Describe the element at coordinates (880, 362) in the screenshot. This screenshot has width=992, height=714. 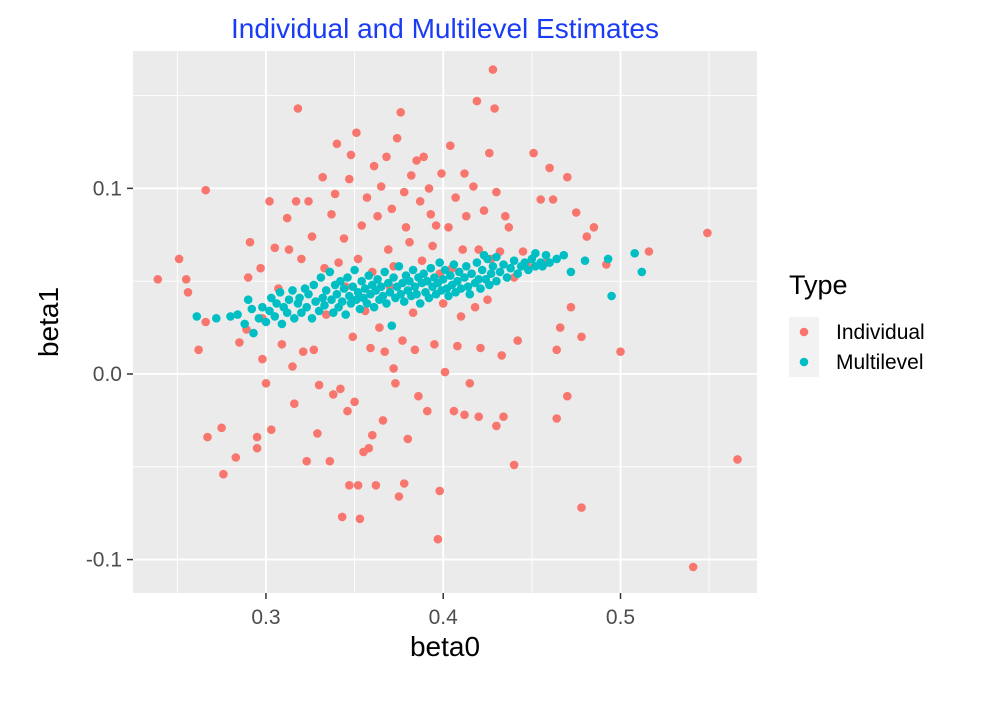
I see `legend-label-multilevel: Multilevel` at that location.